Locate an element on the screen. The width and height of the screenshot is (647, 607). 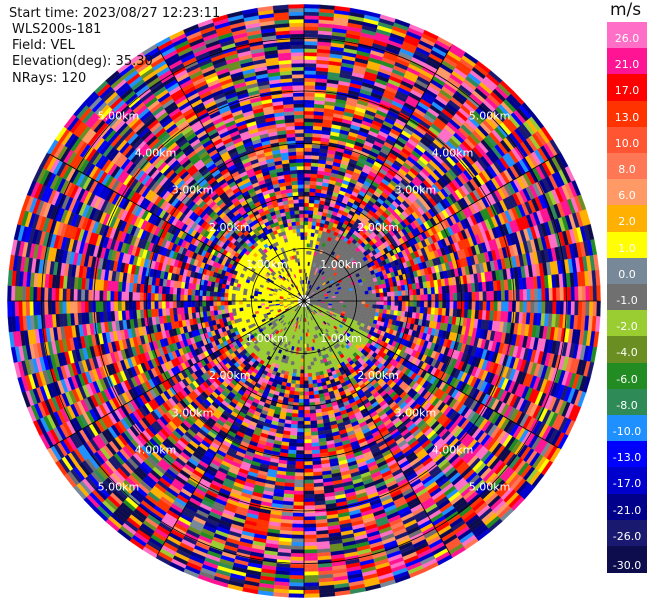
colorbar-tick-label: -17.0 is located at coordinates (627, 484).